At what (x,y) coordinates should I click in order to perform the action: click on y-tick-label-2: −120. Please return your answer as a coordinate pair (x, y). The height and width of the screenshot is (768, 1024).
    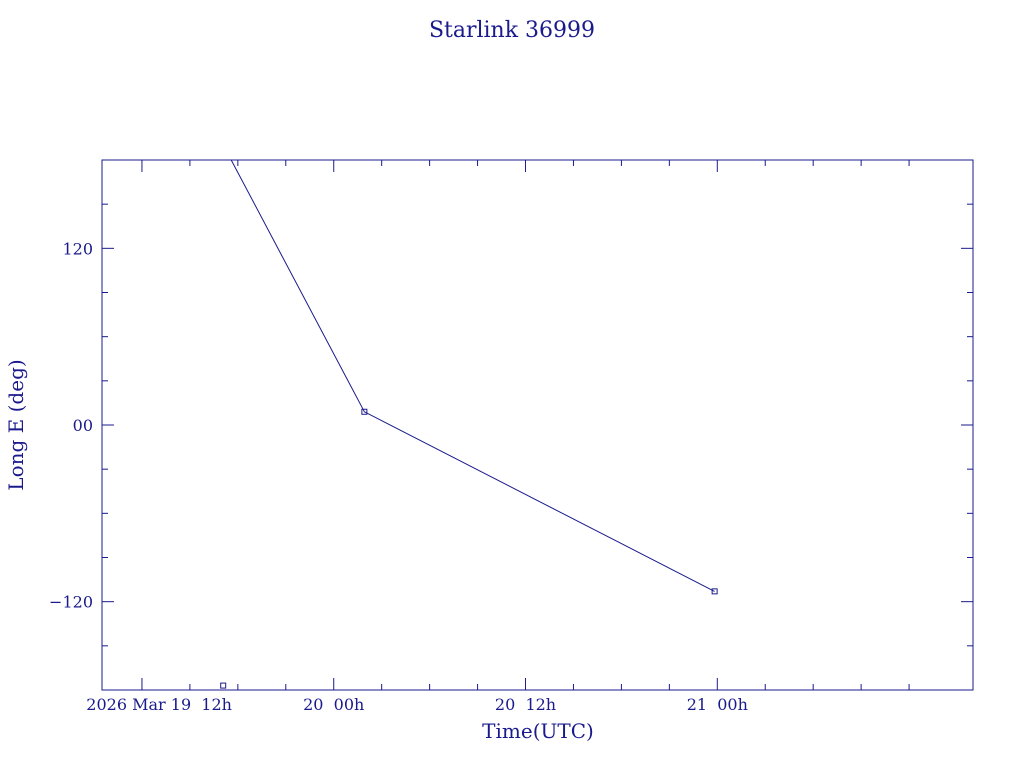
    Looking at the image, I should click on (71, 602).